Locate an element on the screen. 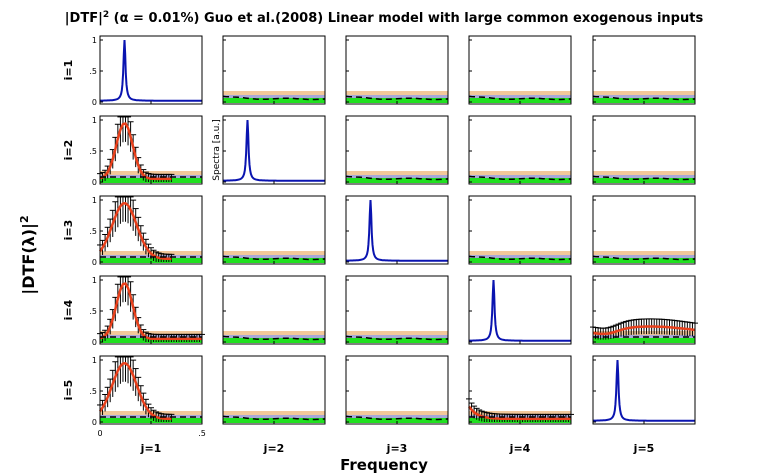 The width and height of the screenshot is (768, 475). row-label-text: i=4 is located at coordinates (68, 309).